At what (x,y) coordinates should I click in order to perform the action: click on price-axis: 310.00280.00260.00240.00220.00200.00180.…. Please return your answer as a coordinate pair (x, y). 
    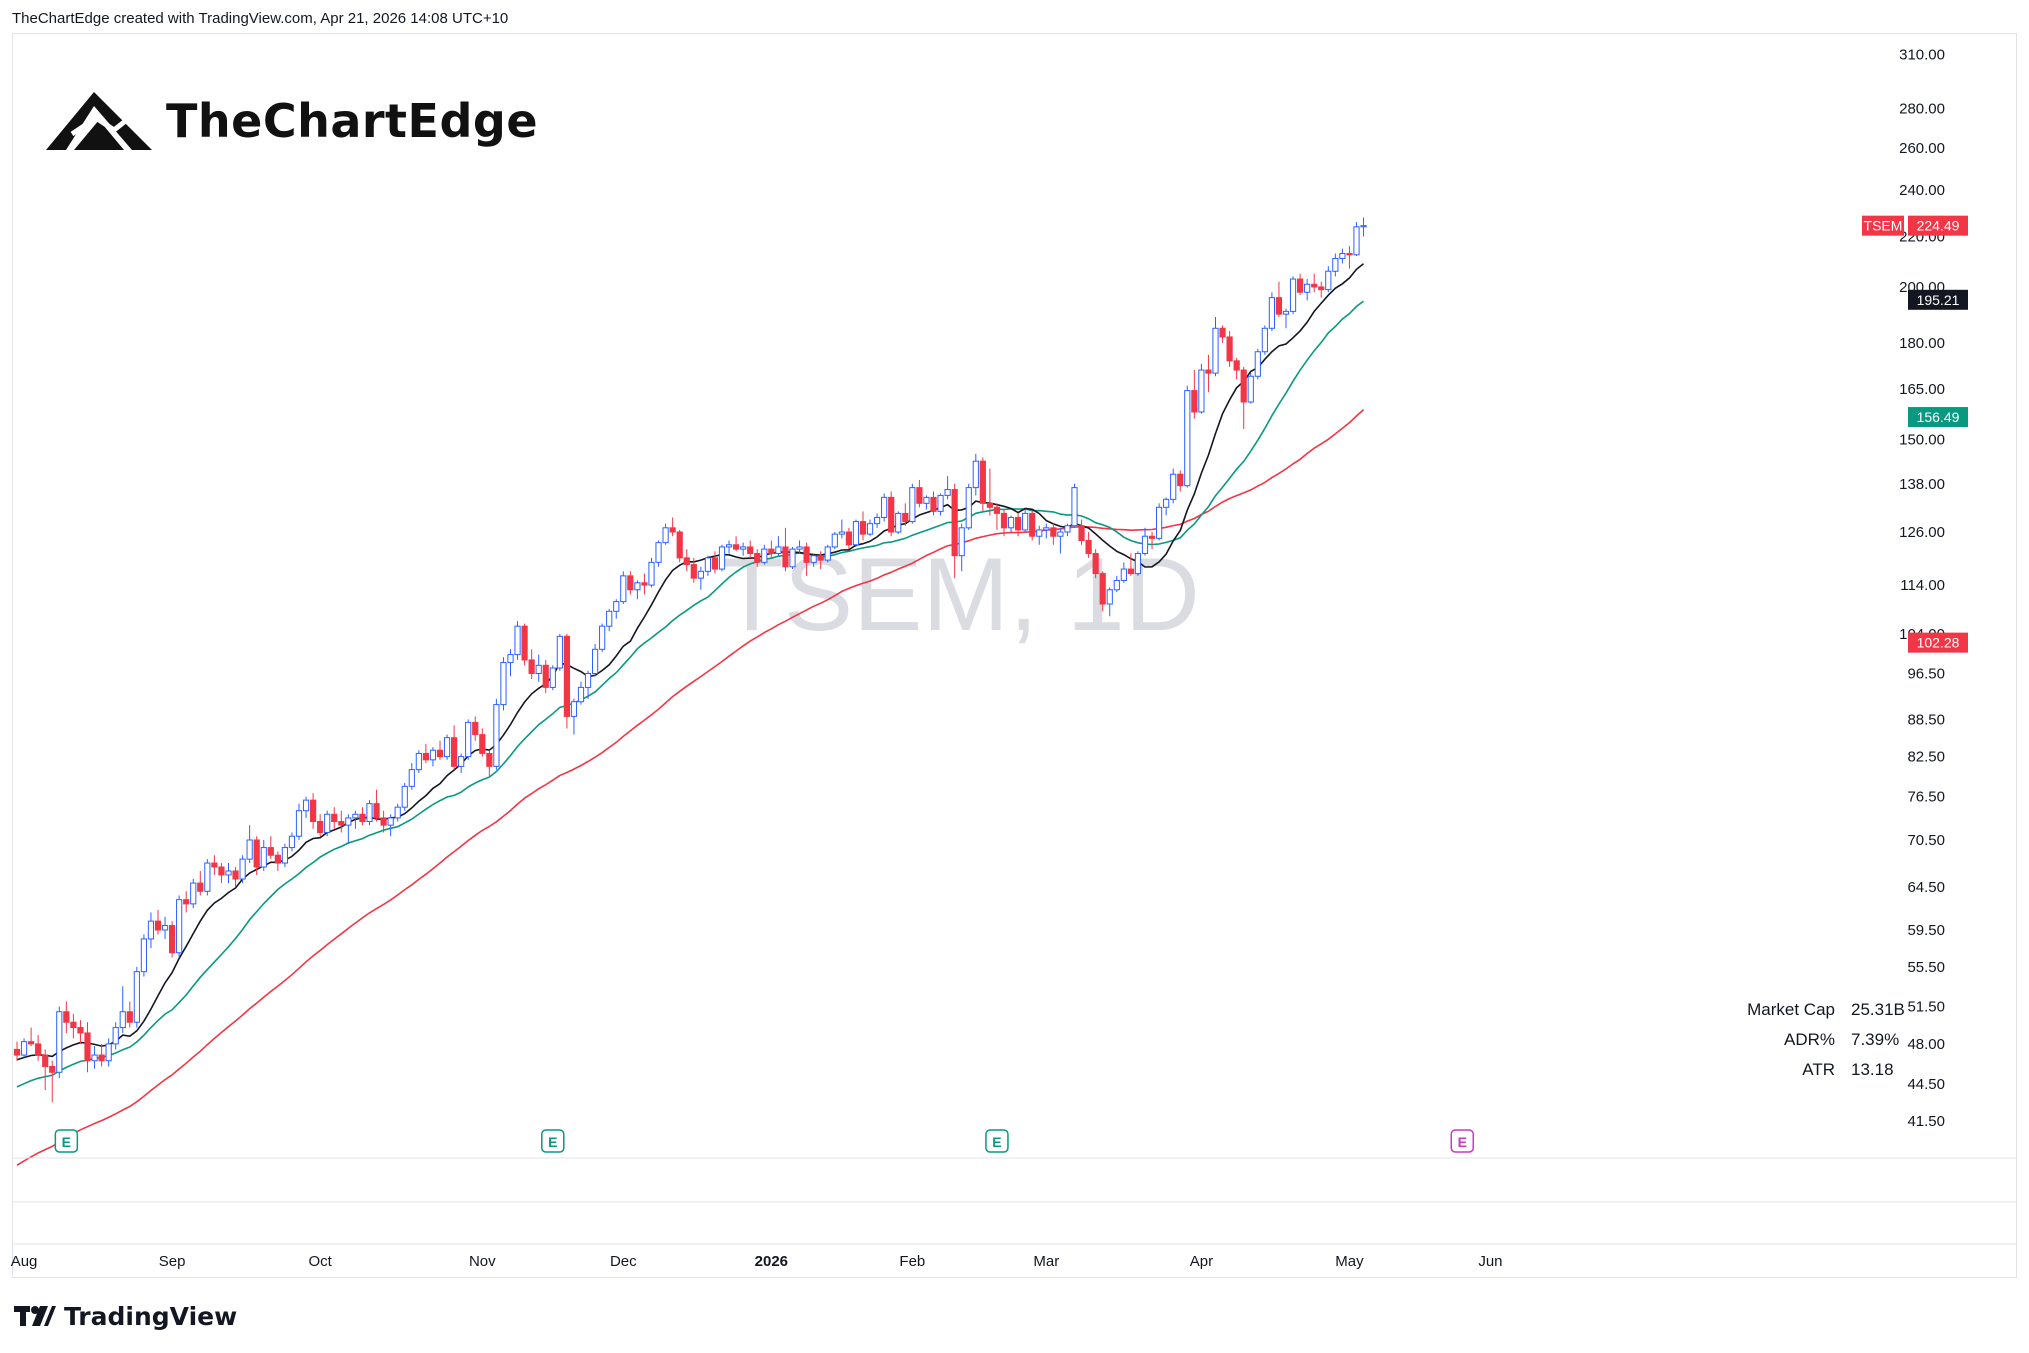
    Looking at the image, I should click on (1922, 588).